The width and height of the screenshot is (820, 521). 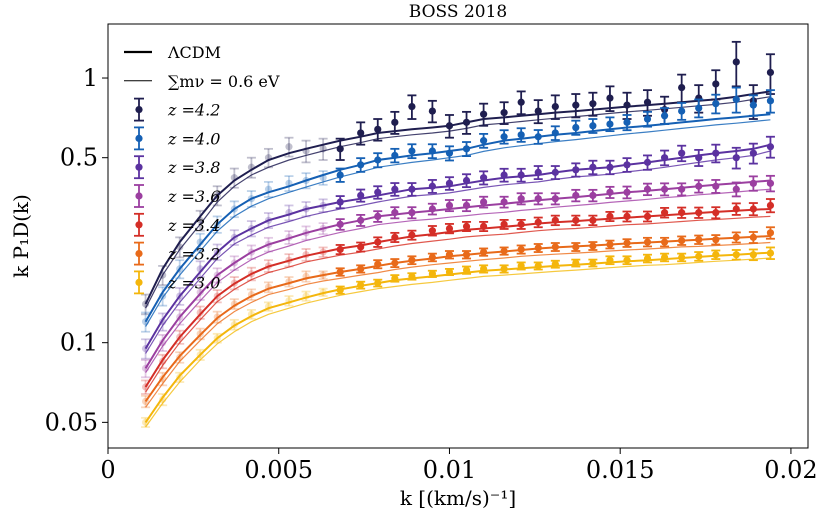 I want to click on x-tick-label: 0, so click(x=107, y=470).